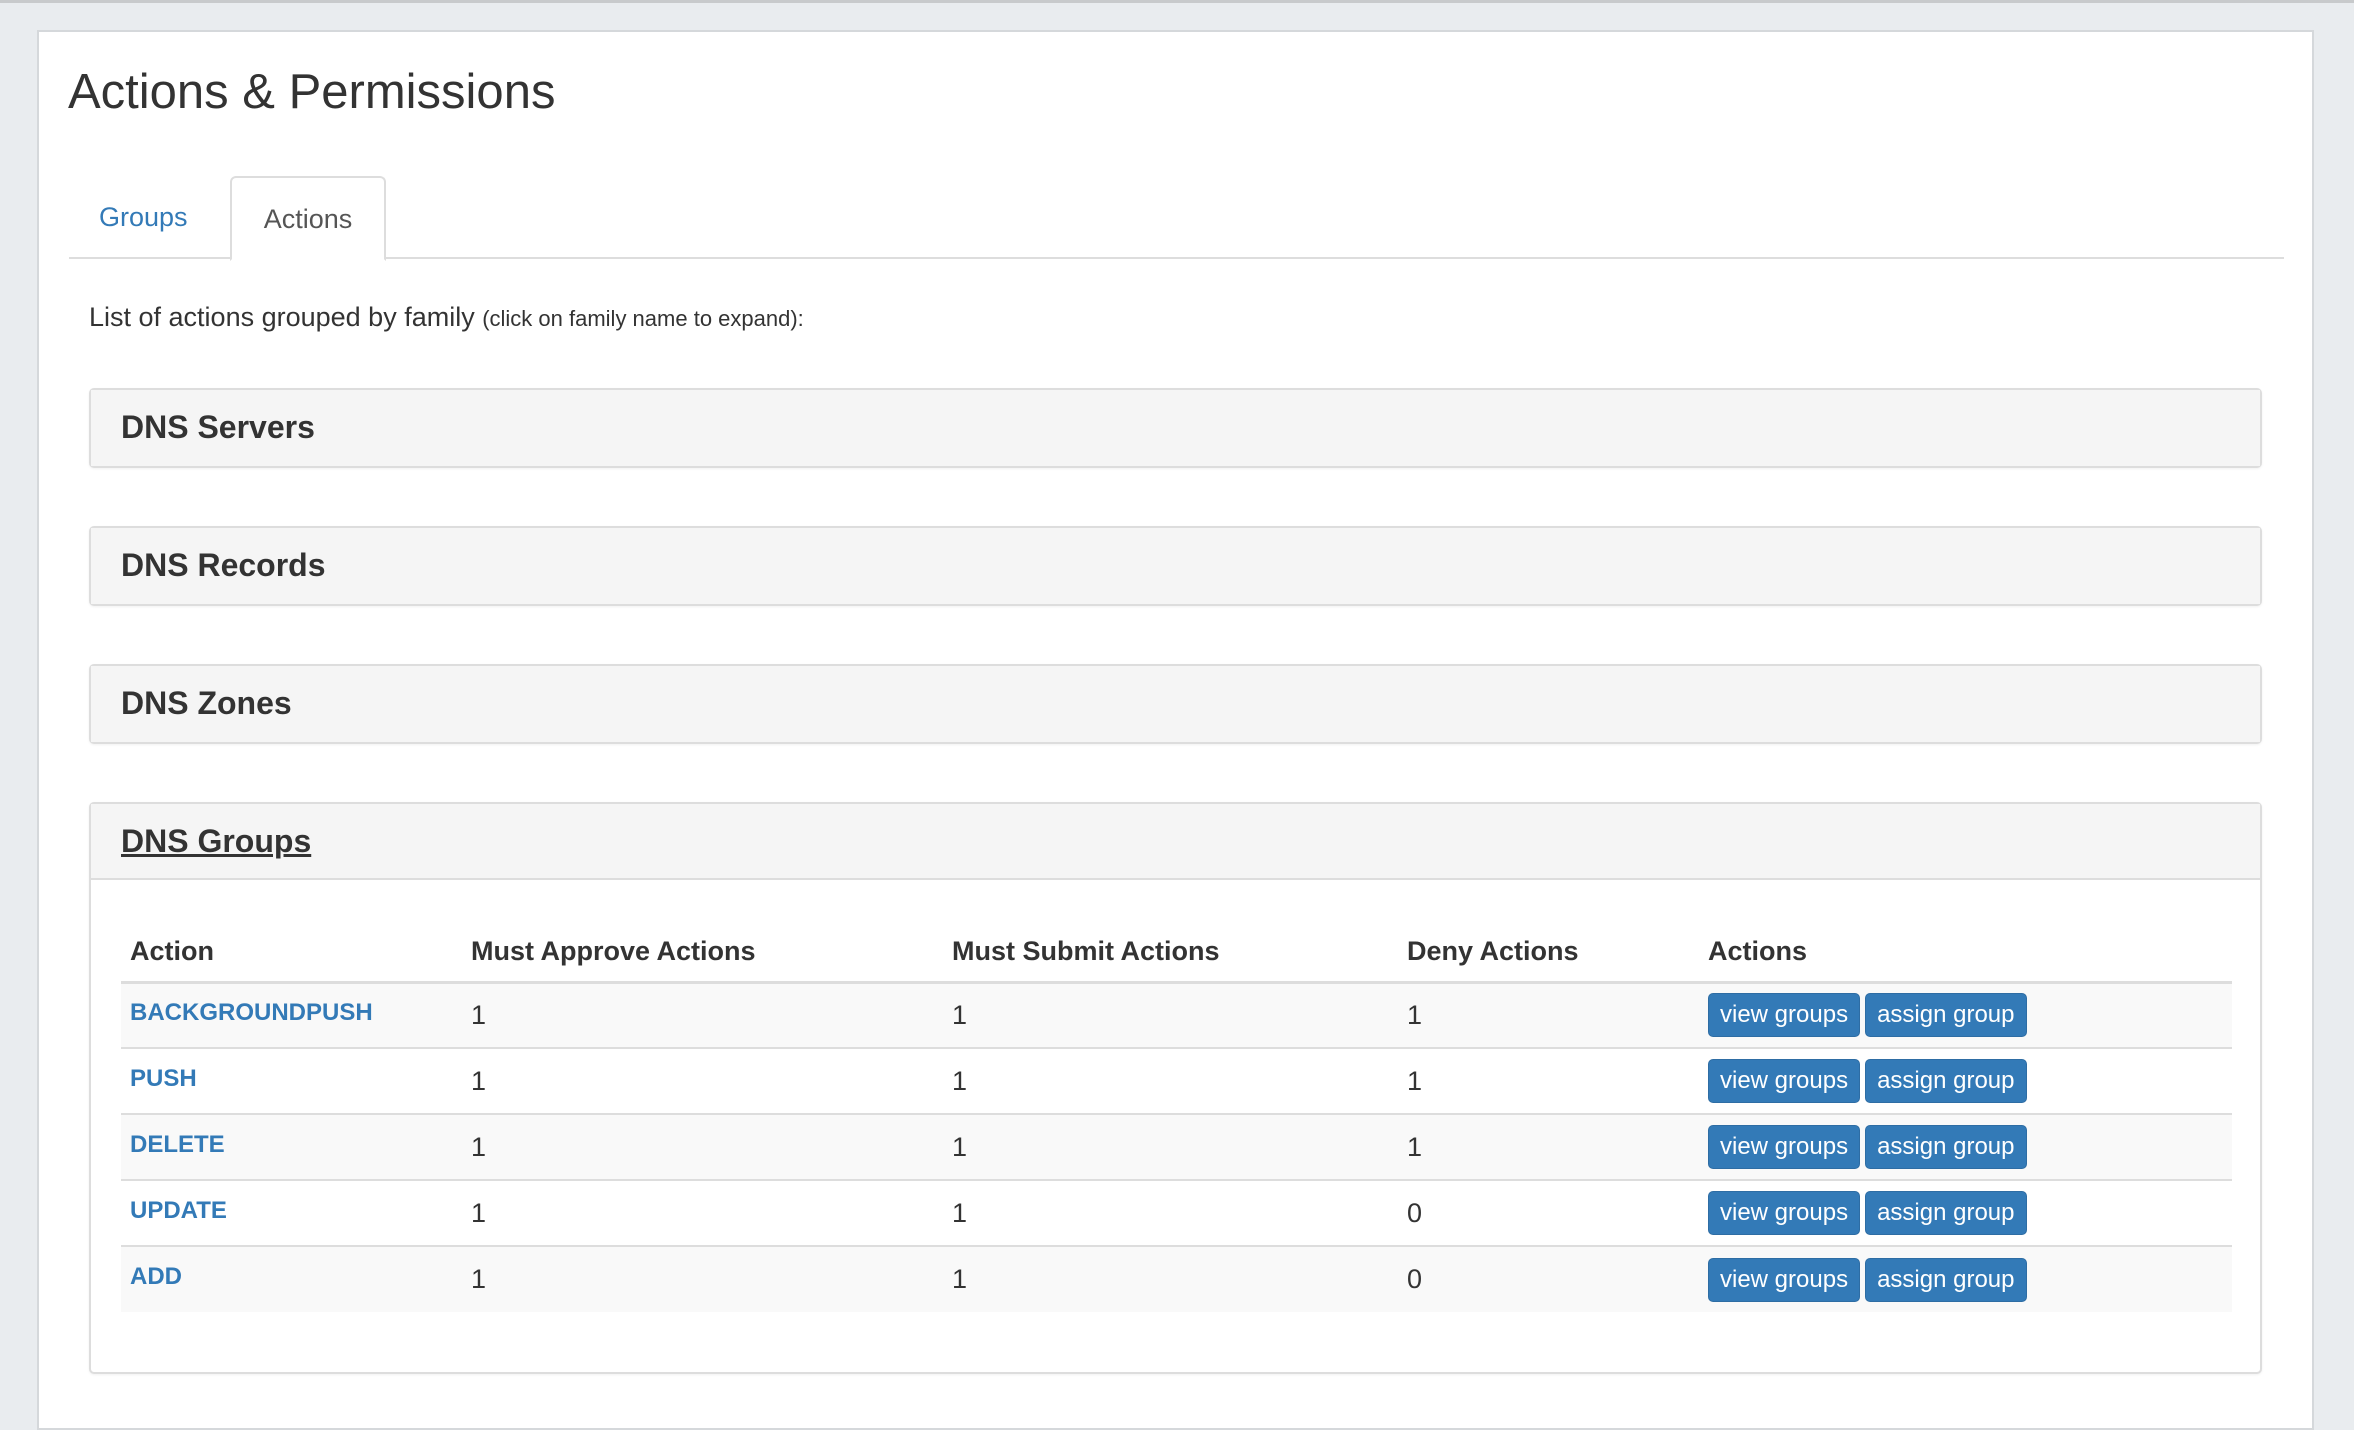  I want to click on family-header: DNS Servers, so click(1175, 428).